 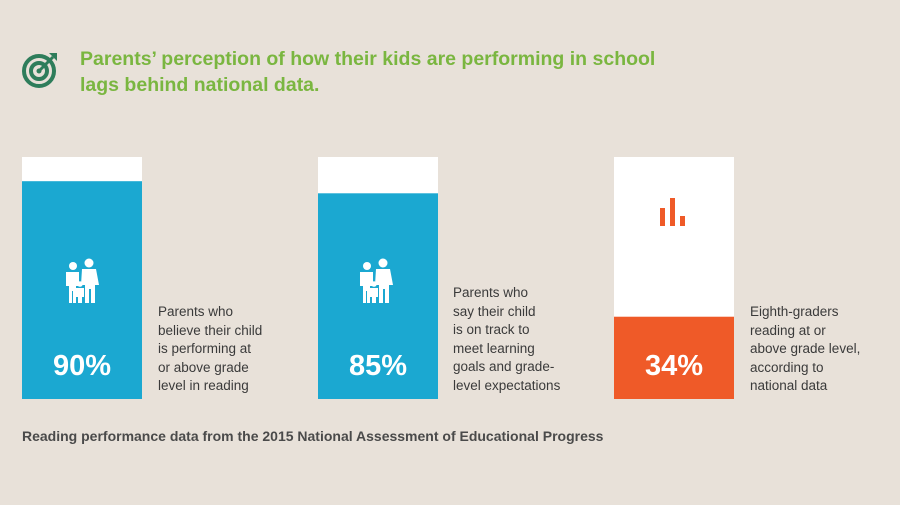 I want to click on bar, so click(x=674, y=357).